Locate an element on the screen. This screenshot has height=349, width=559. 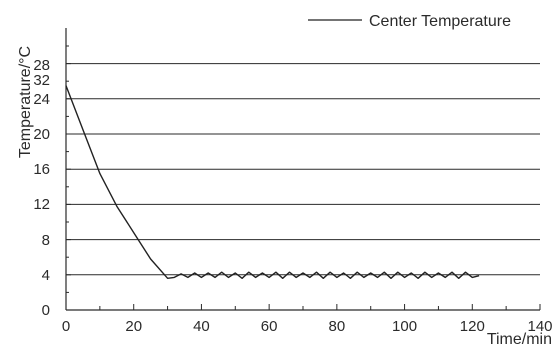
x-tick-label: 140 is located at coordinates (539, 326).